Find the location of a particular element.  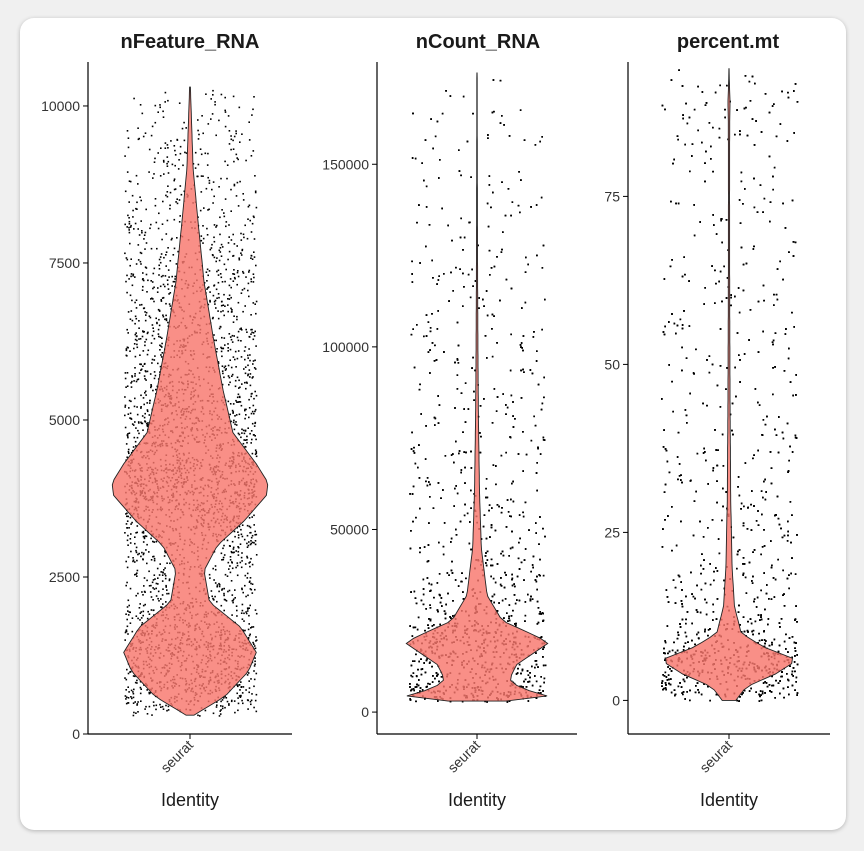

y-tick-label: 5000 is located at coordinates (64, 420).